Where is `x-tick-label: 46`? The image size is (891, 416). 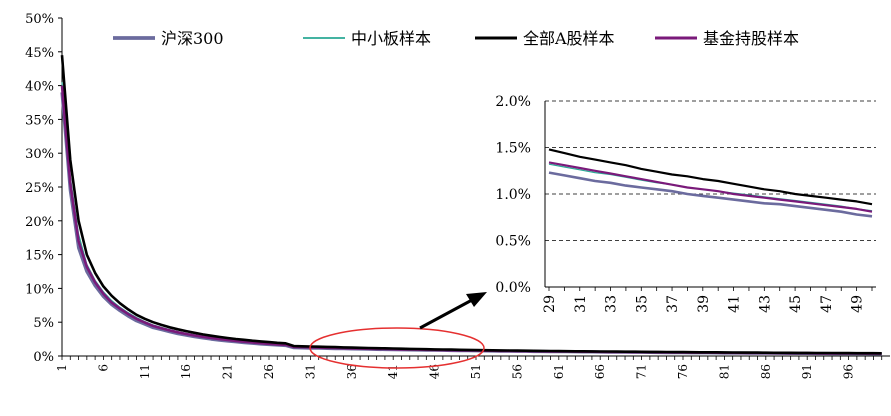
x-tick-label: 46 is located at coordinates (435, 371).